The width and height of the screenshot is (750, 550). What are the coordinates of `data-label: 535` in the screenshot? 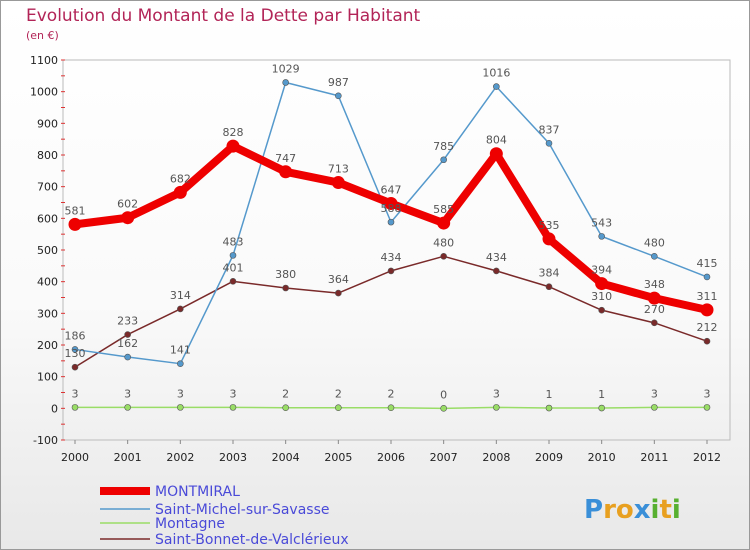 It's located at (549, 225).